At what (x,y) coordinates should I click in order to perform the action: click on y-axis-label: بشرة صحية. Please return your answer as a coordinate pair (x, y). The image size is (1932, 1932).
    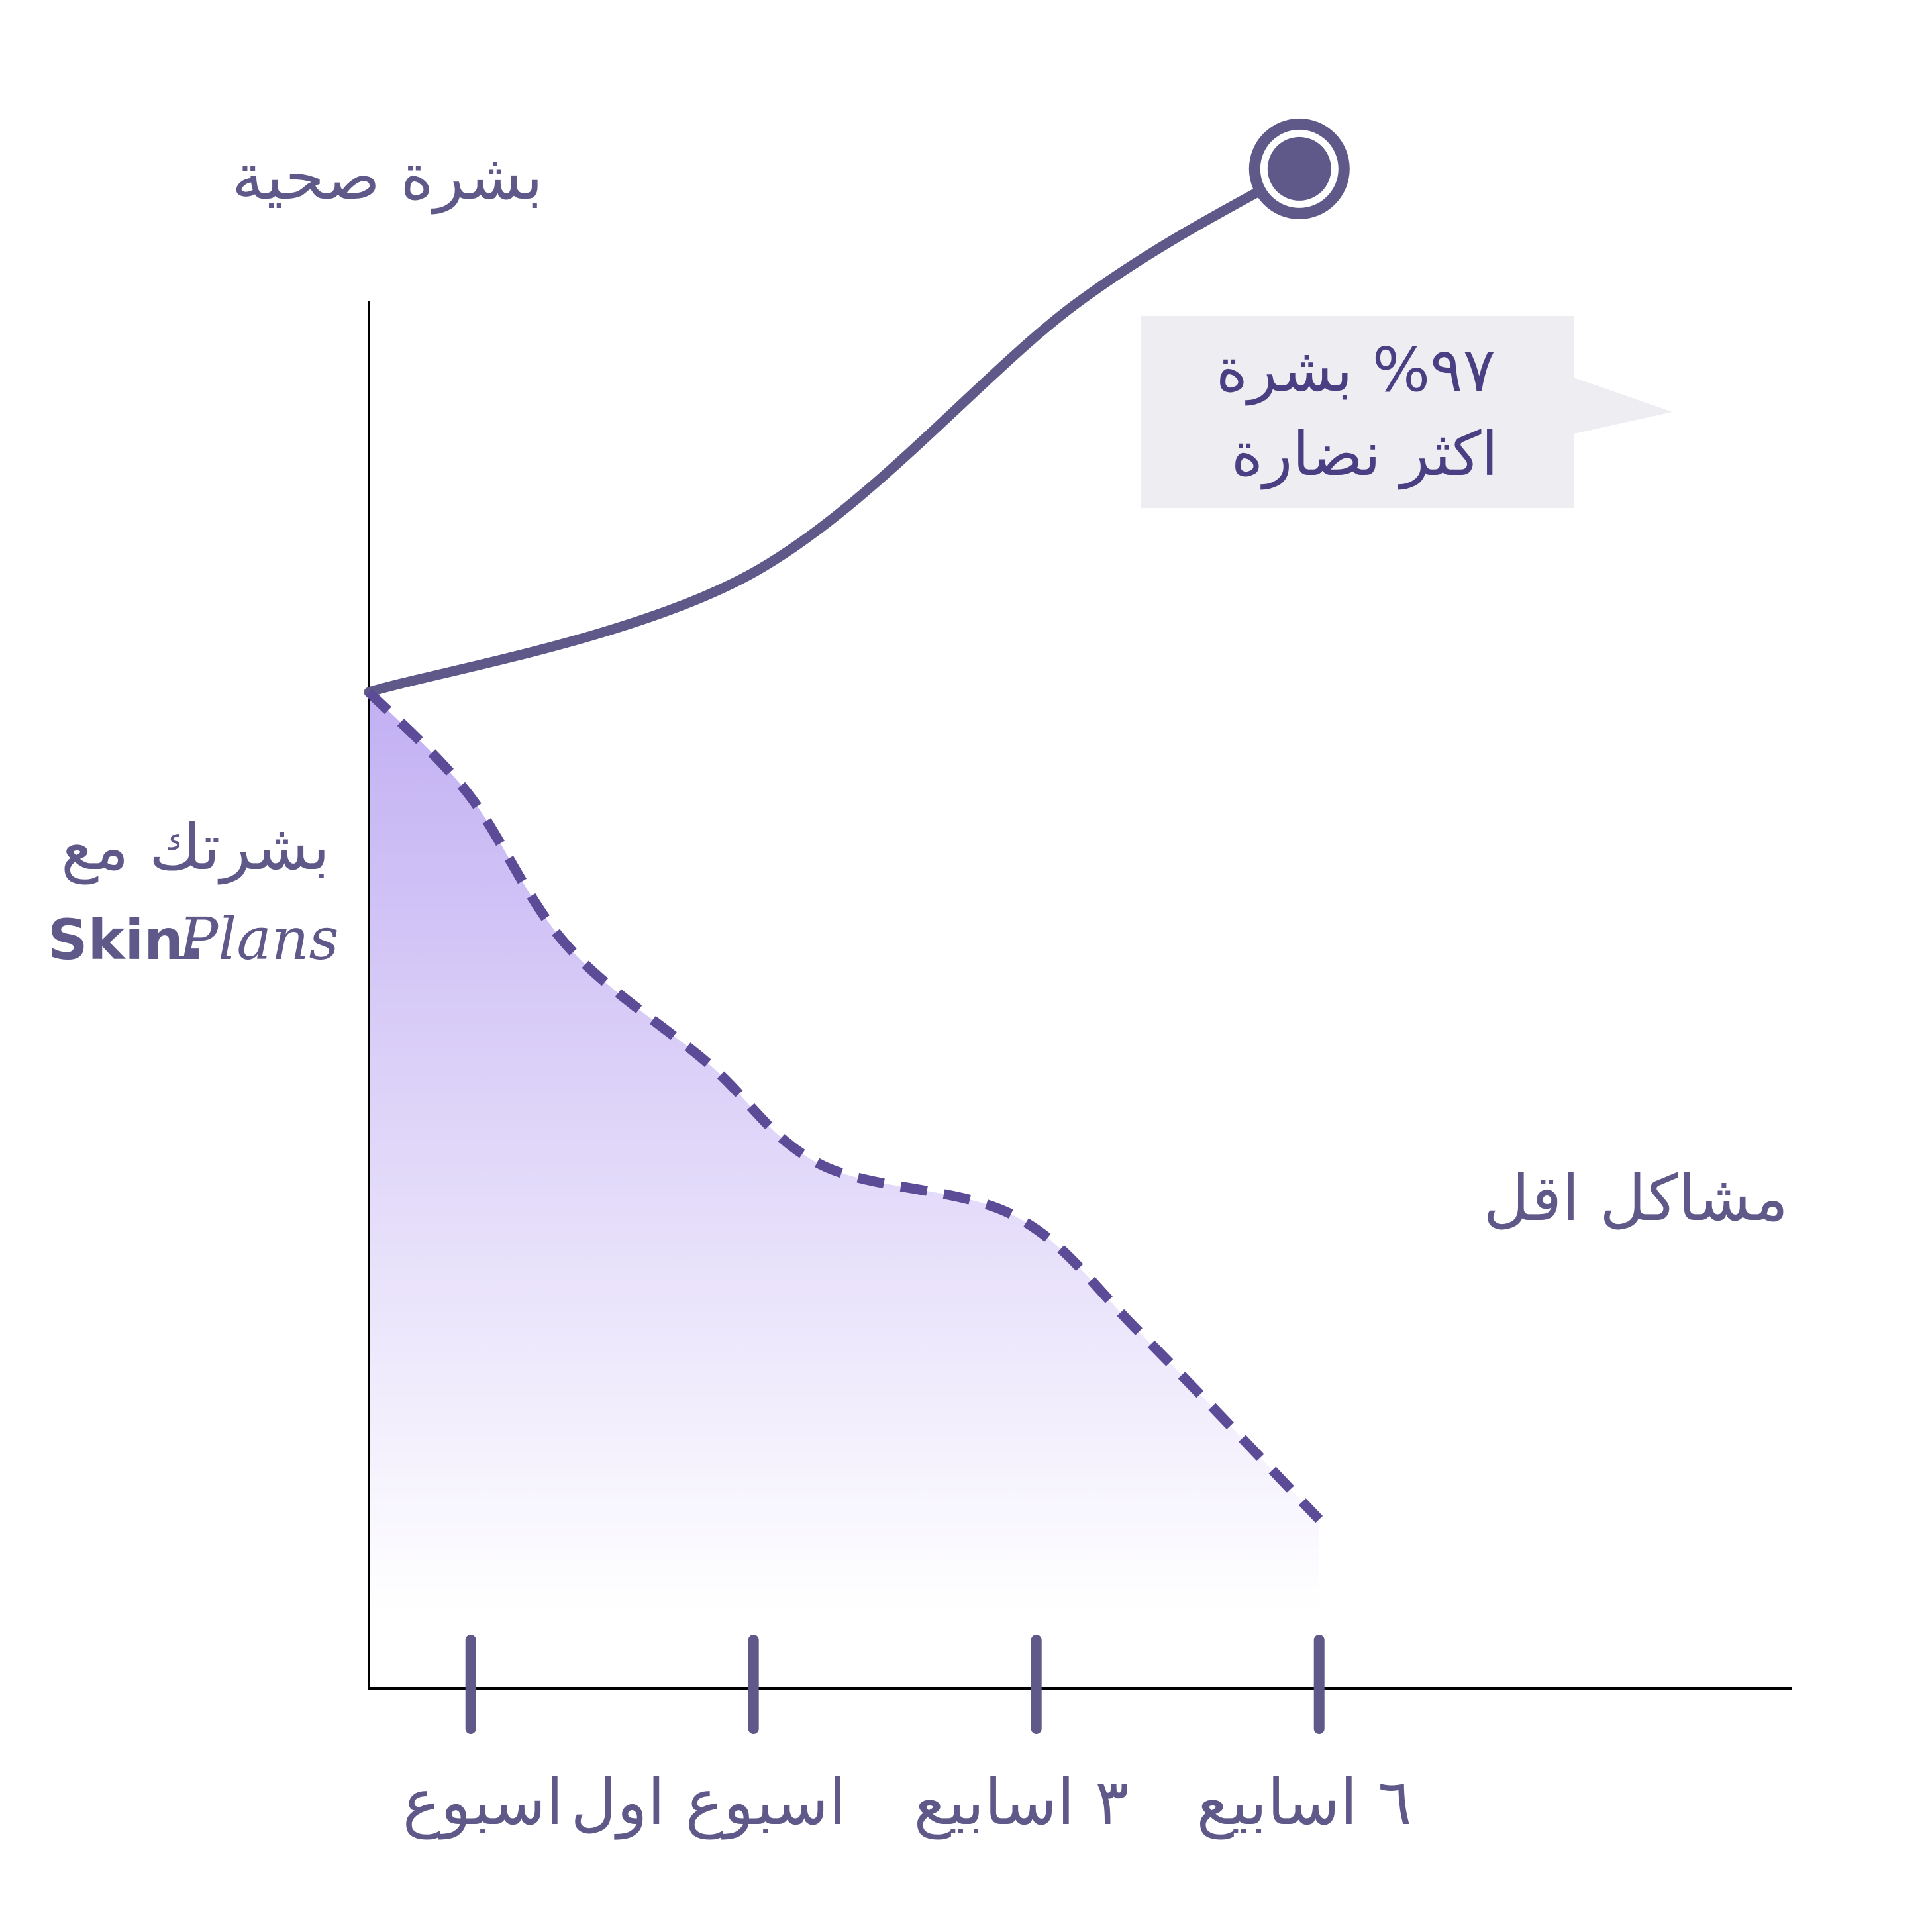
    Looking at the image, I should click on (387, 177).